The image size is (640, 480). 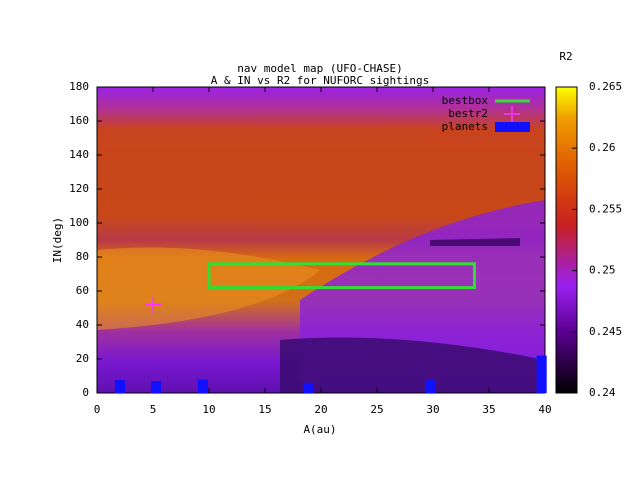 What do you see at coordinates (602, 147) in the screenshot?
I see `colorbar-tick-label: 0.26` at bounding box center [602, 147].